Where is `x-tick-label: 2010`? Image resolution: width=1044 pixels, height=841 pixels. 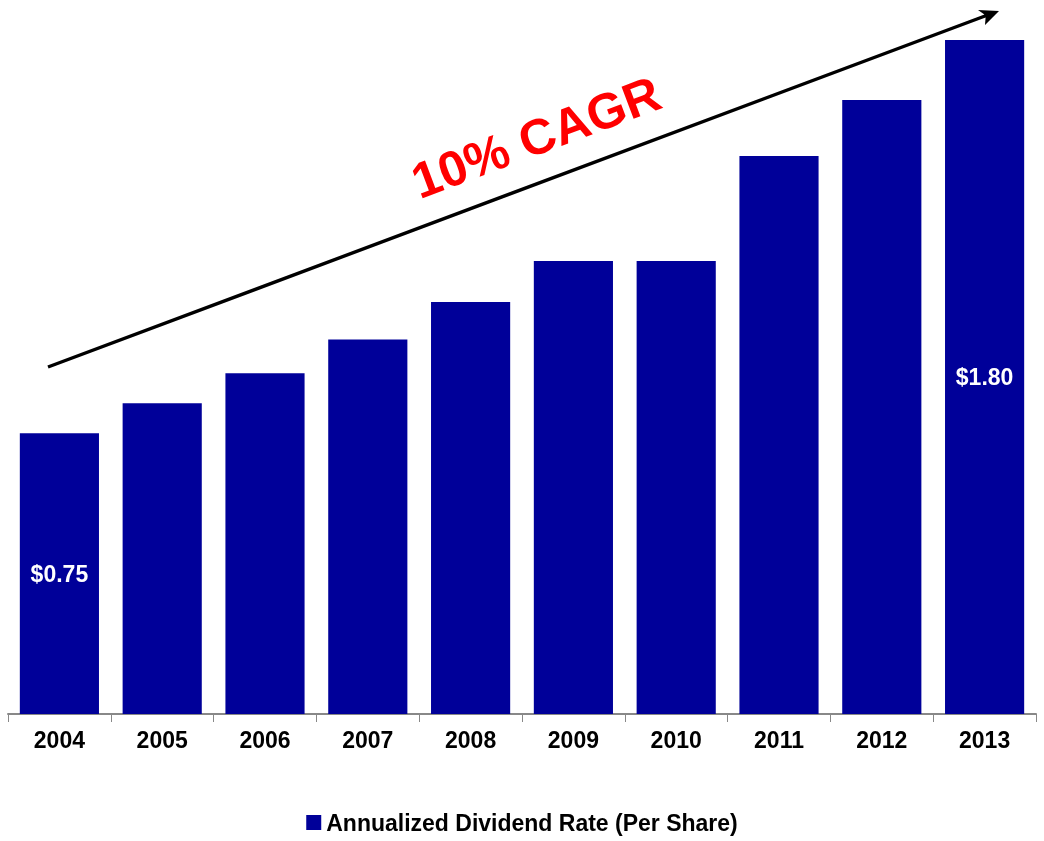 x-tick-label: 2010 is located at coordinates (676, 739).